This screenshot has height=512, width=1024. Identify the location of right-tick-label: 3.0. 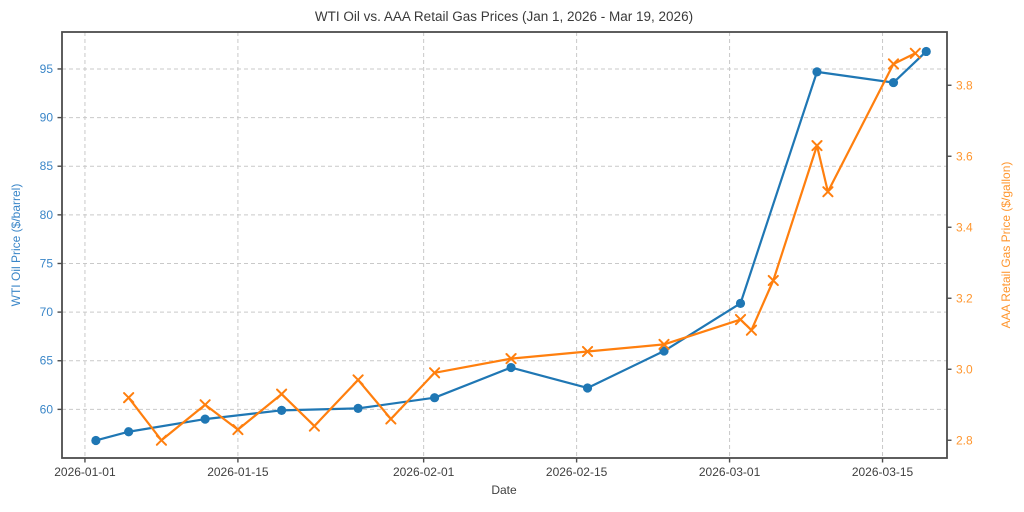
(964, 369).